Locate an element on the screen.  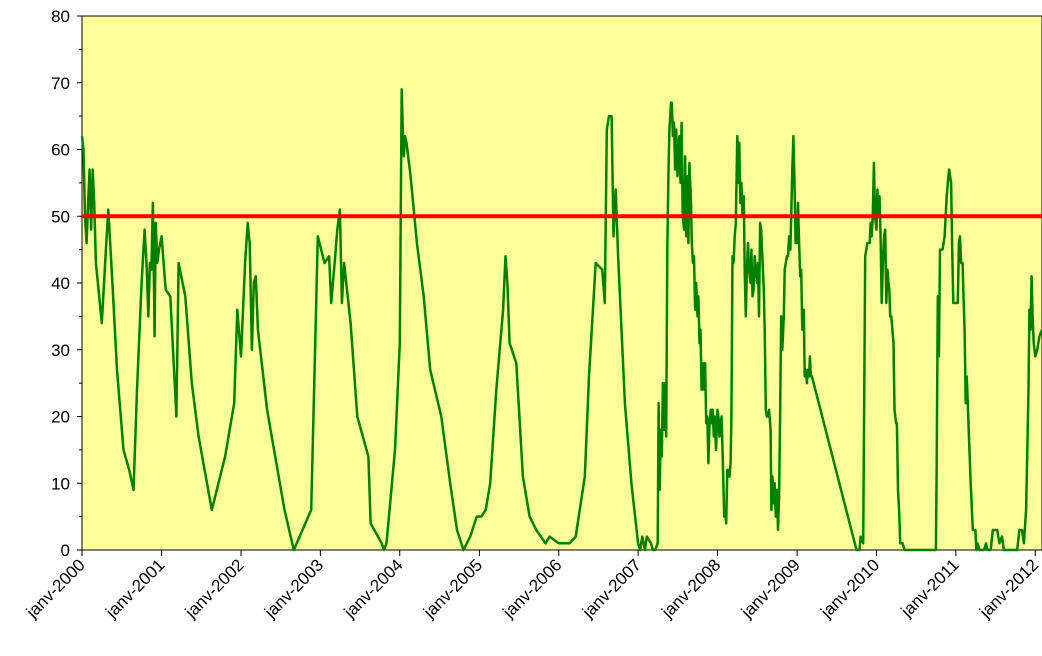
x-tick-label: janv-2002 is located at coordinates (214, 588).